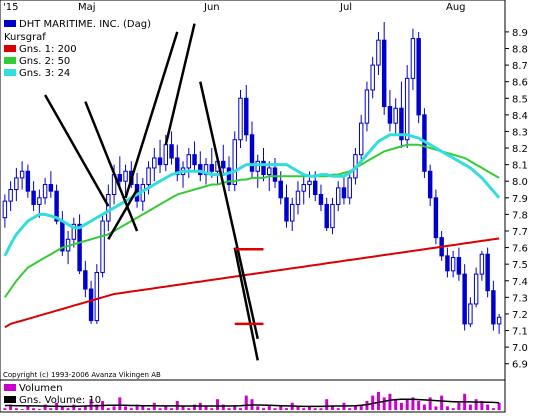 Image resolution: width=536 pixels, height=416 pixels. What do you see at coordinates (252, 401) in the screenshot?
I see `volume-bars-layer` at bounding box center [252, 401].